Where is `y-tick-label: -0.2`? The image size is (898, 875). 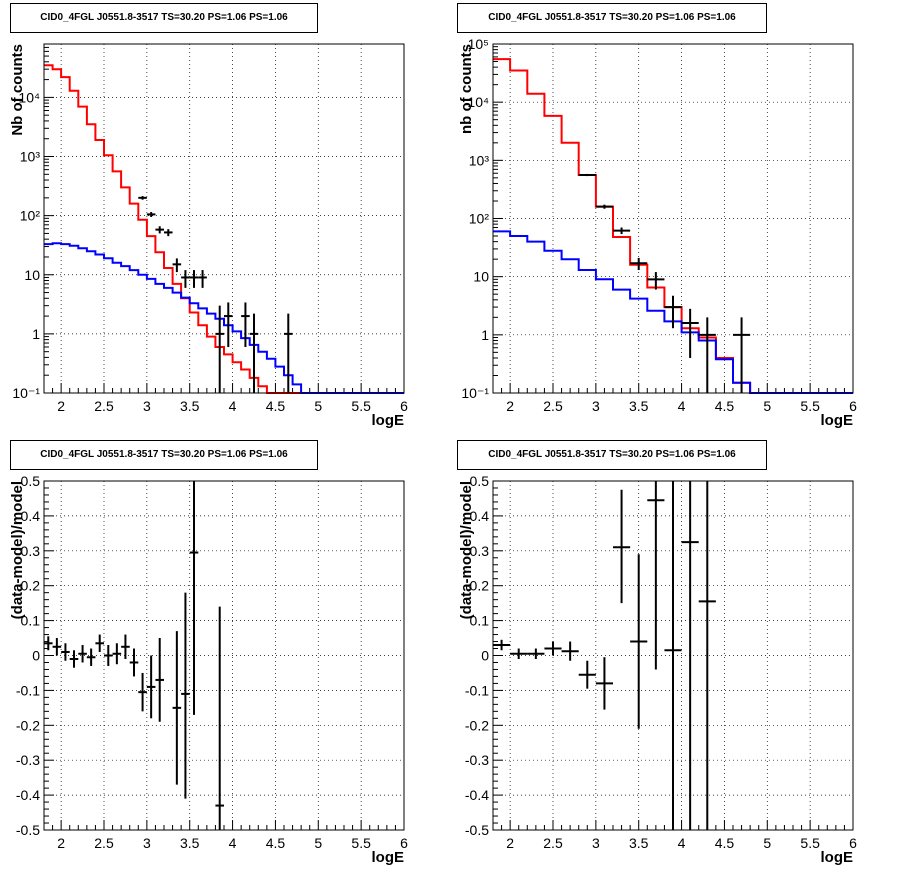 y-tick-label: -0.2 is located at coordinates (28, 725).